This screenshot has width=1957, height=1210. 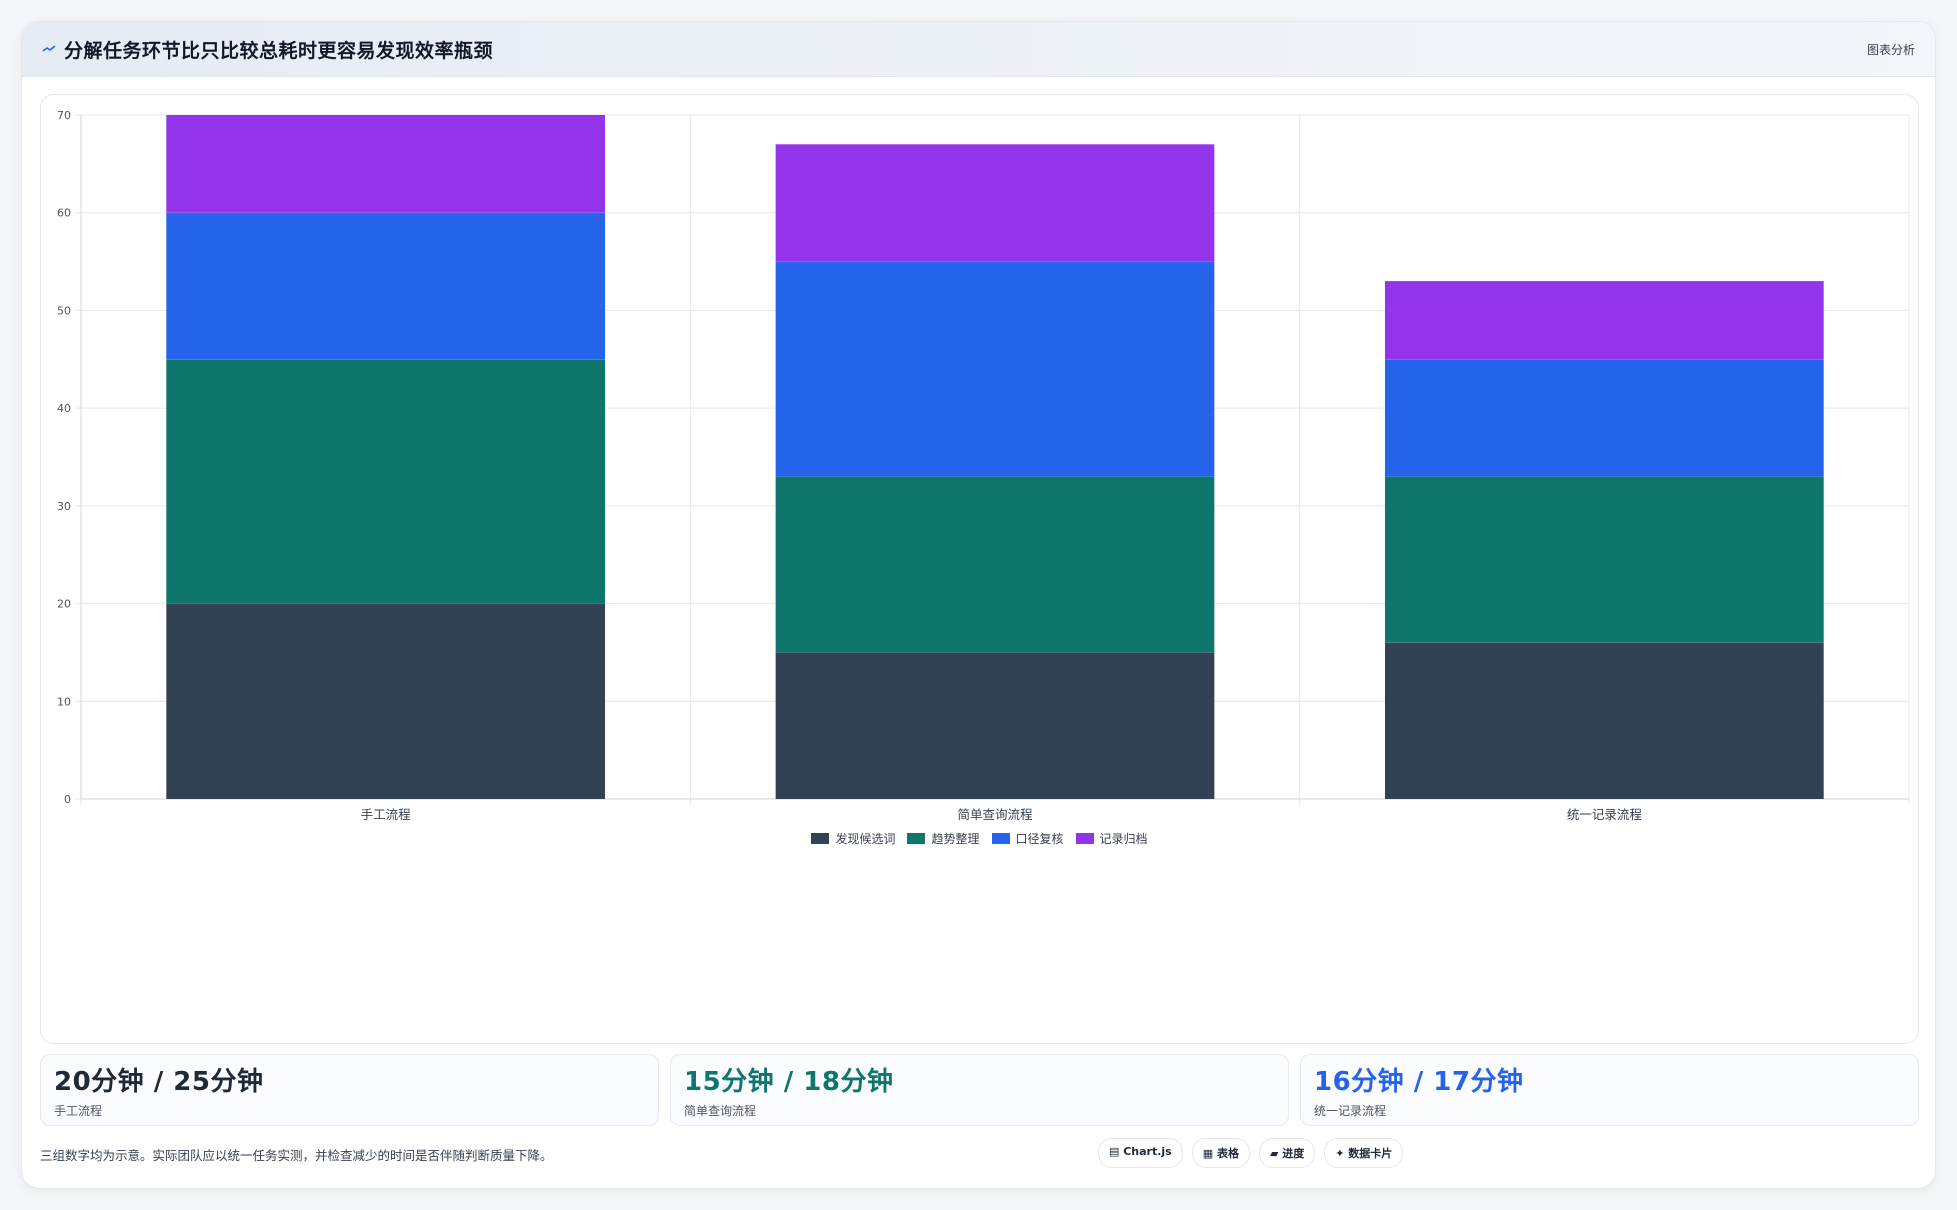 What do you see at coordinates (1287, 1153) in the screenshot?
I see `feature-tag: ▰ 进度` at bounding box center [1287, 1153].